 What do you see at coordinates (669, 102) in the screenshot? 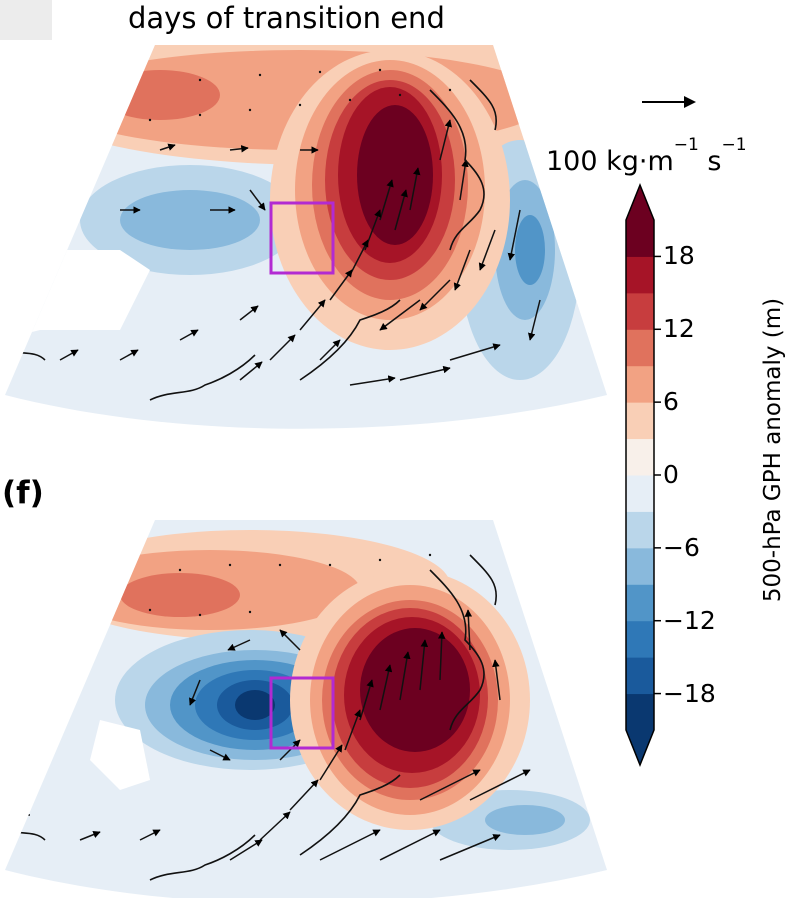
I see `vector-arrow-icon` at bounding box center [669, 102].